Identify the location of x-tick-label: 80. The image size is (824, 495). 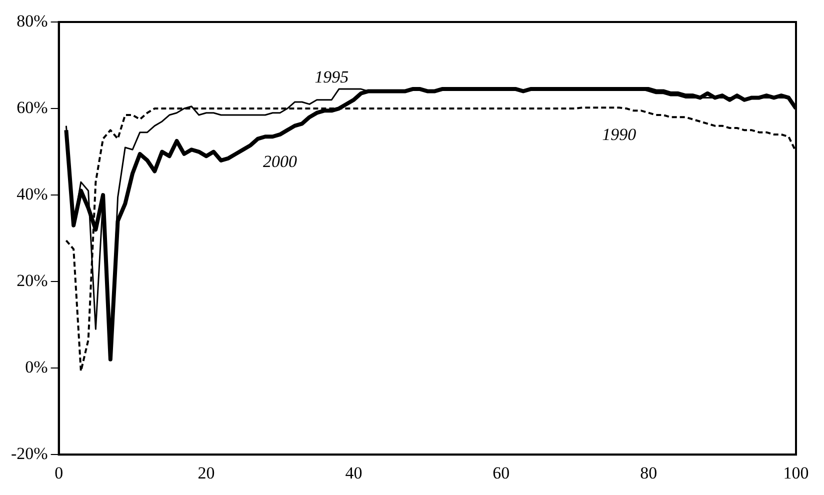
(649, 472).